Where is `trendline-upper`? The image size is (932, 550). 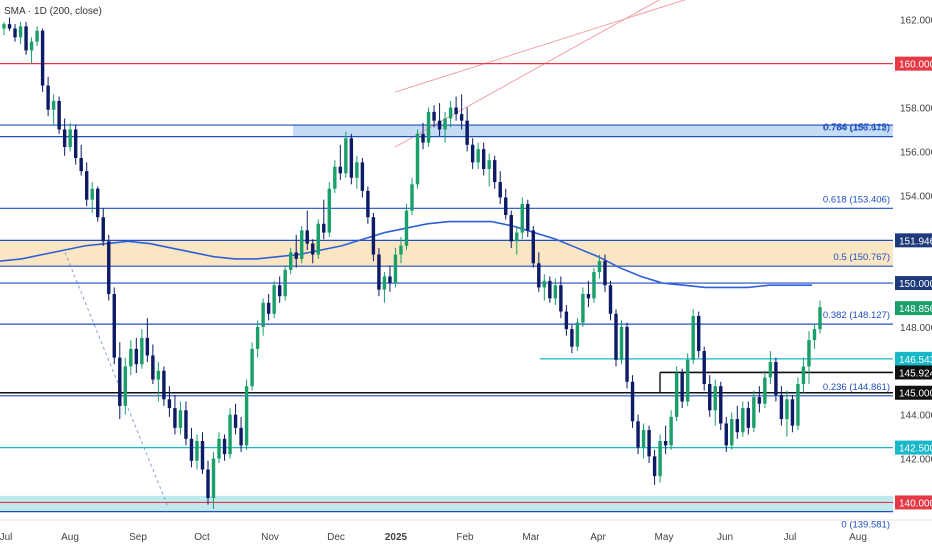 trendline-upper is located at coordinates (540, 46).